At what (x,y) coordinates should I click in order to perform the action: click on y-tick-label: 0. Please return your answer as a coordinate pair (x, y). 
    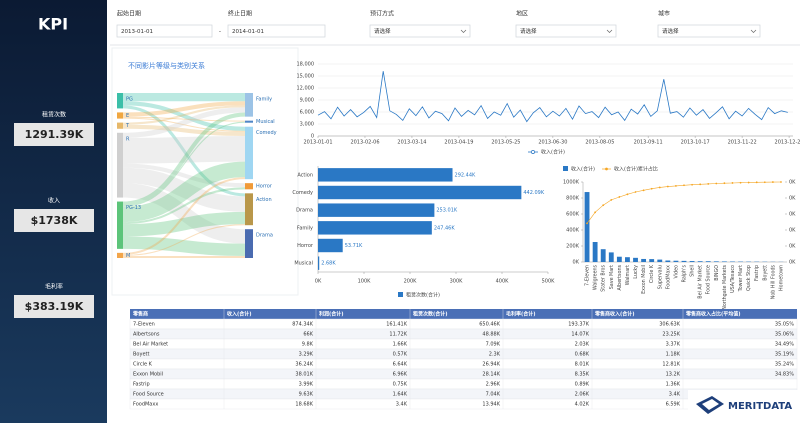
    Looking at the image, I should click on (312, 137).